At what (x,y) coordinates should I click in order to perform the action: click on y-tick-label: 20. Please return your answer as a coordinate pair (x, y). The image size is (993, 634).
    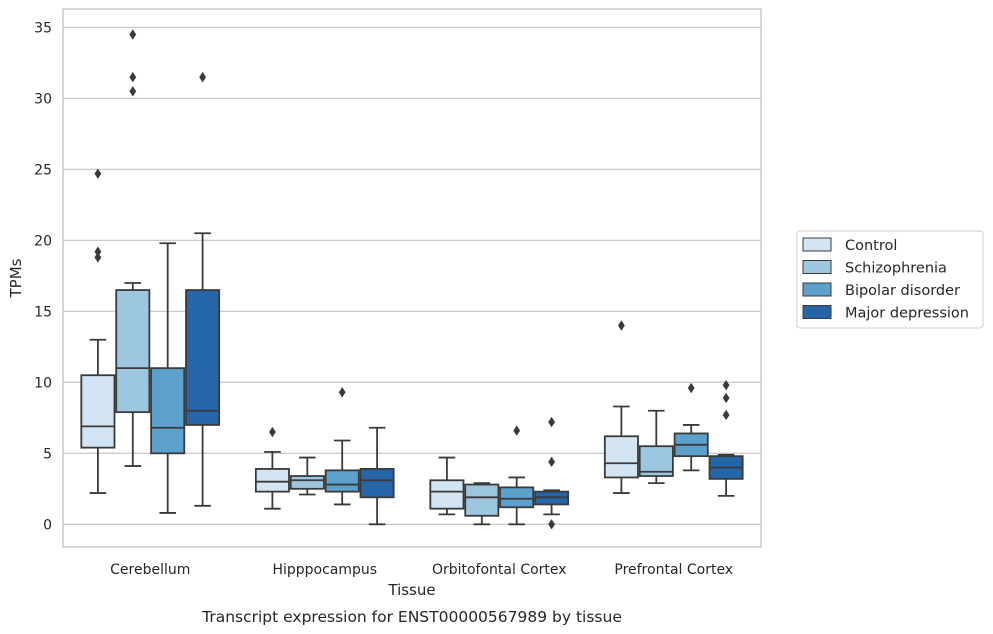
    Looking at the image, I should click on (43, 241).